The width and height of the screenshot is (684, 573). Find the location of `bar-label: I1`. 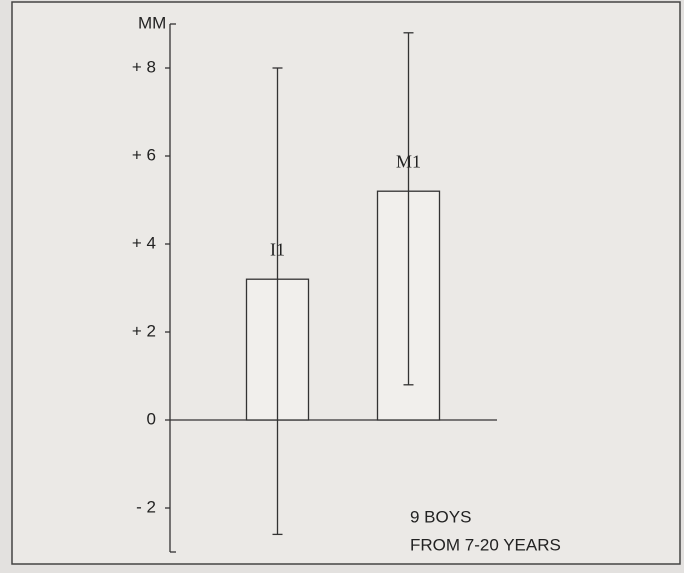

bar-label: I1 is located at coordinates (277, 249).